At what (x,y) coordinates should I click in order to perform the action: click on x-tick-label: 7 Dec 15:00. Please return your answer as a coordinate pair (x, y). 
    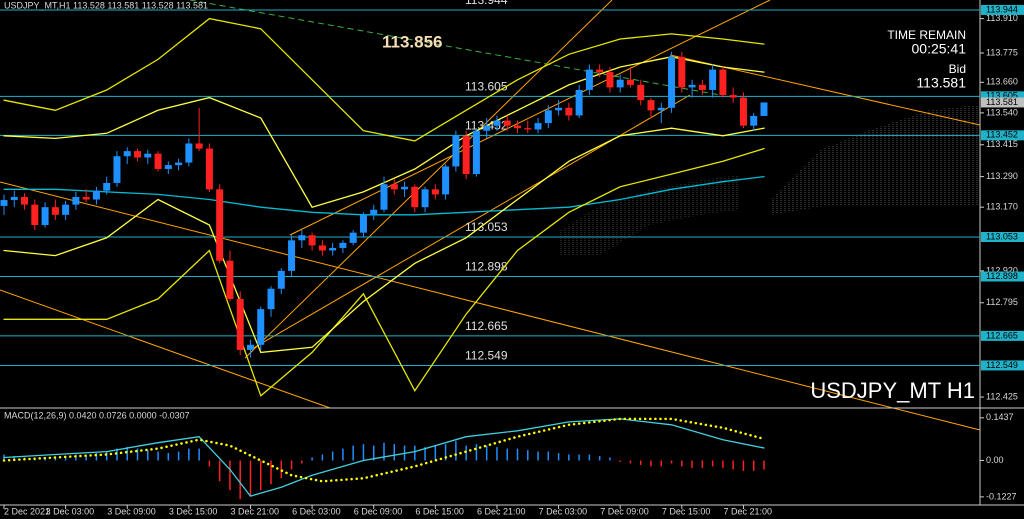
    Looking at the image, I should click on (686, 511).